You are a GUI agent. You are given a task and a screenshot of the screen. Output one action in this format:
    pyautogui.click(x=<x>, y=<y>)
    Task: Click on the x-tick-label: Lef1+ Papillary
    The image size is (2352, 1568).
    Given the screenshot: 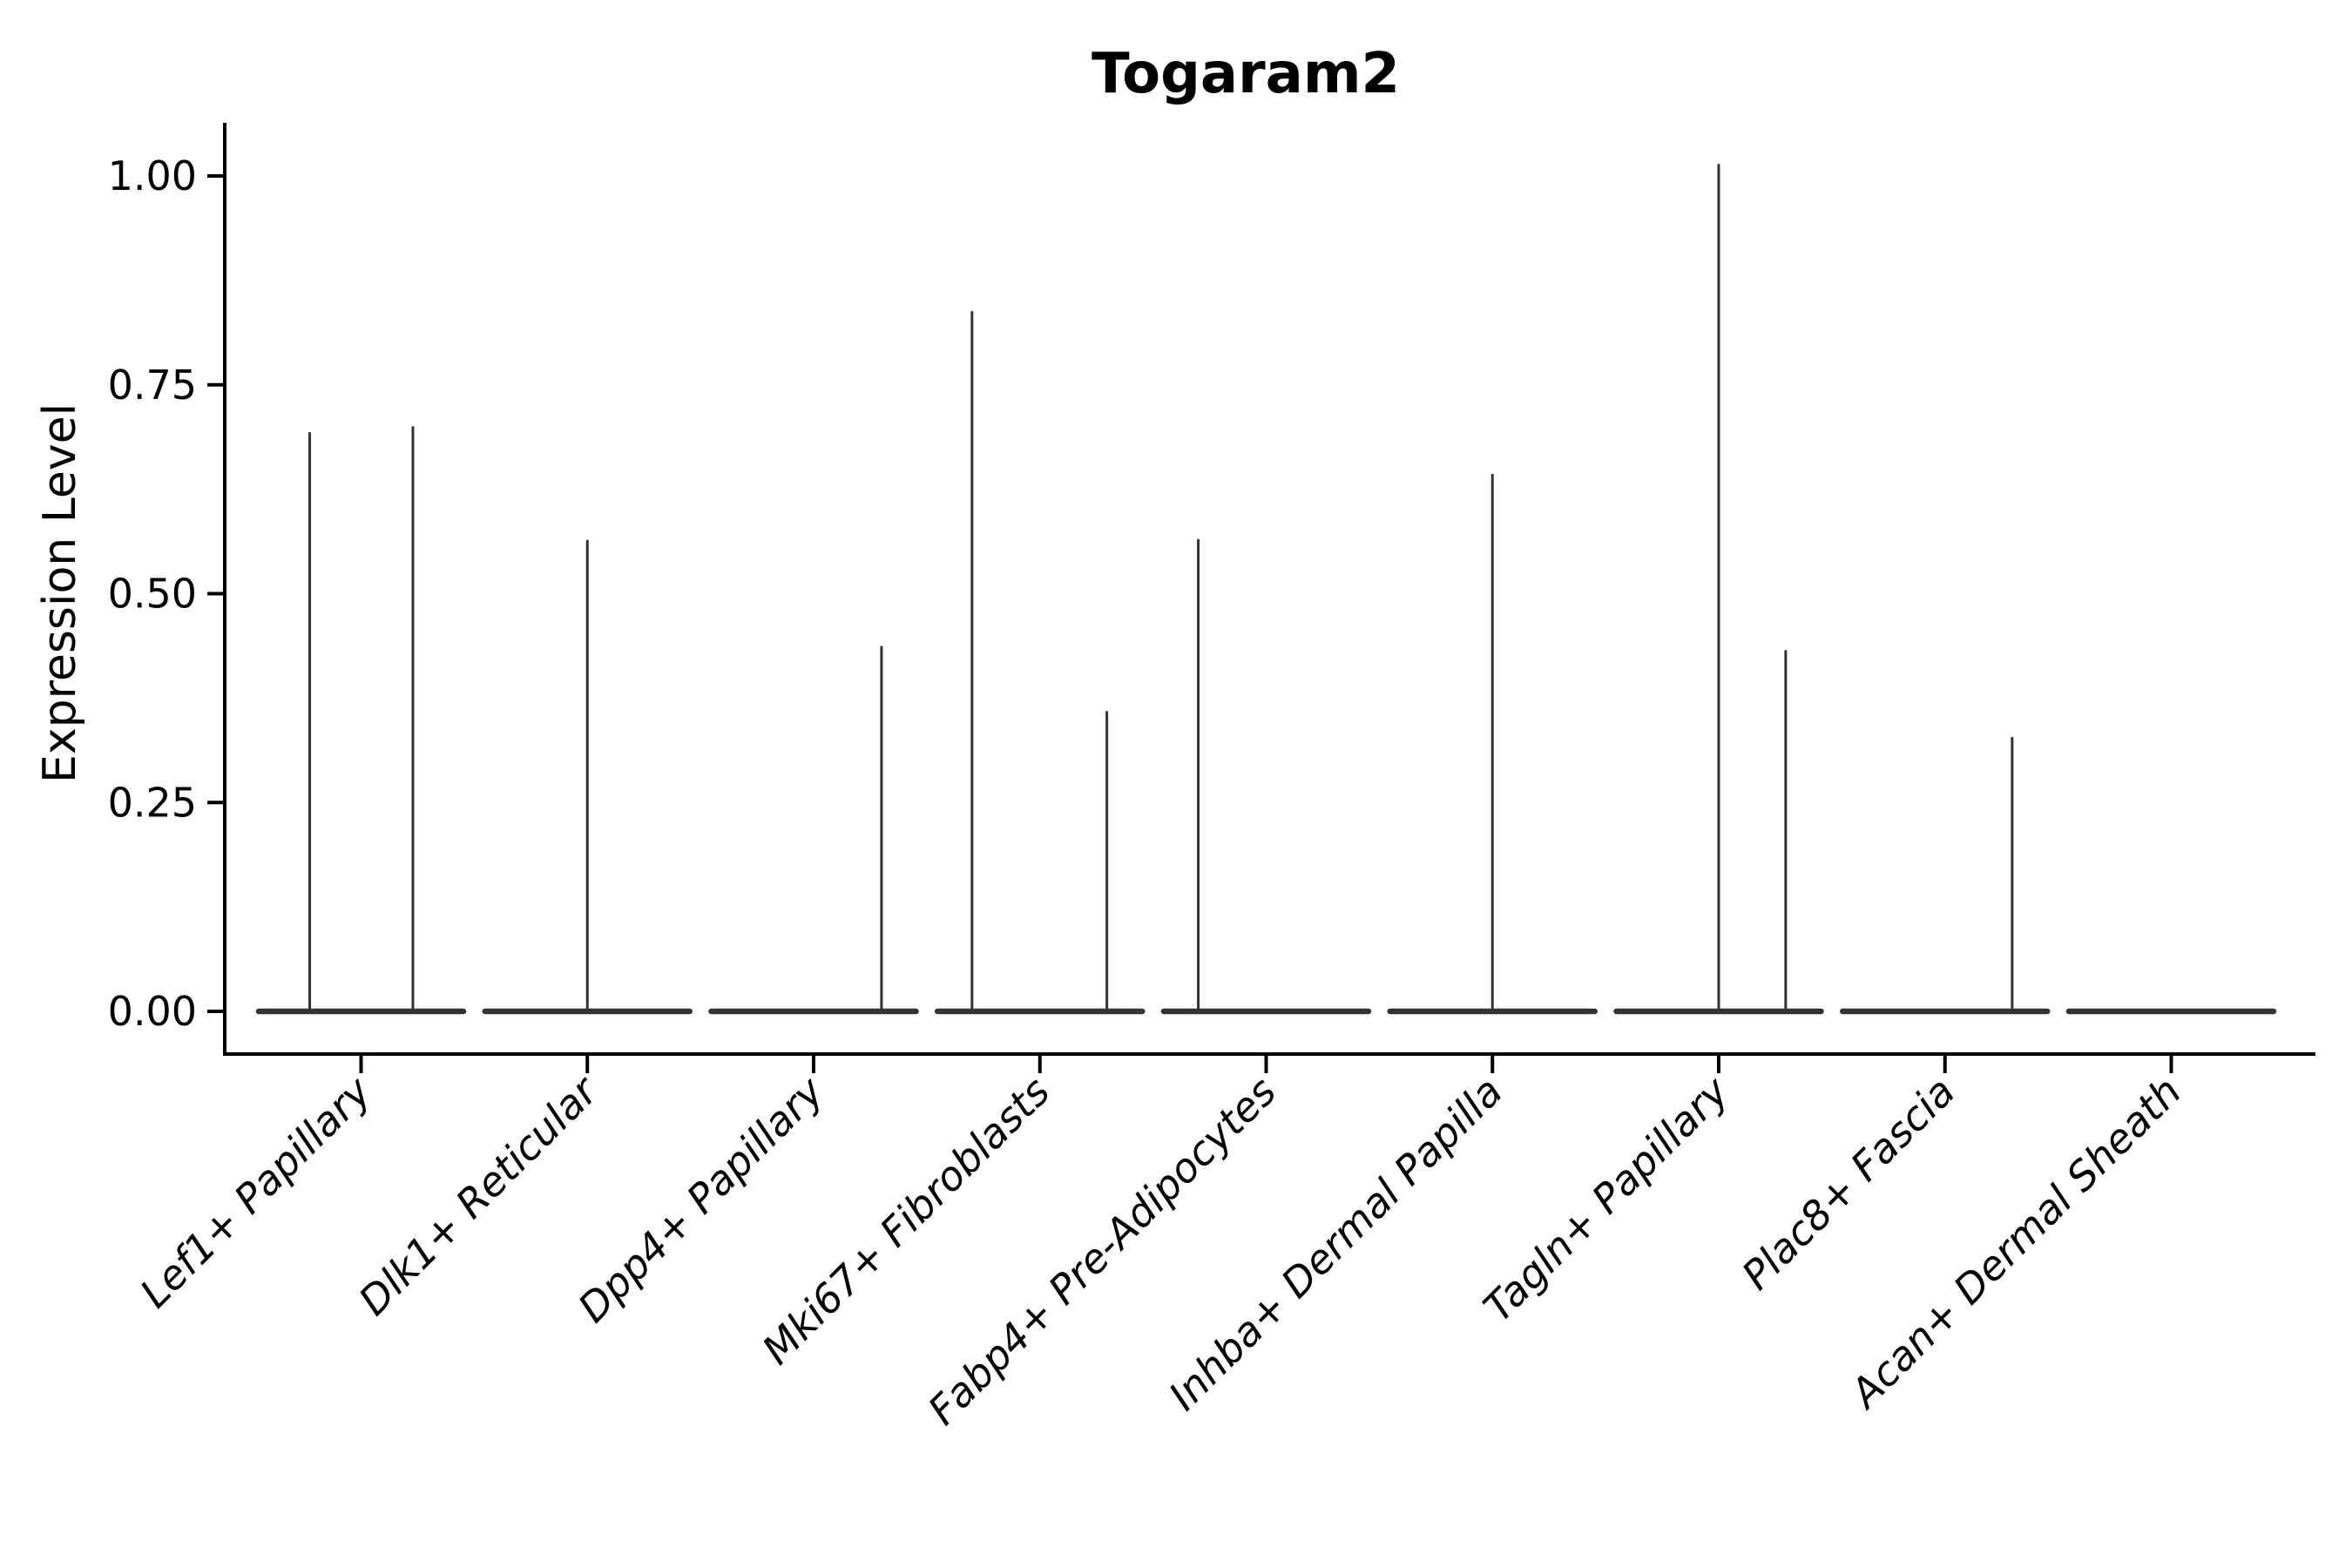 What is the action you would take?
    pyautogui.click(x=255, y=1191)
    